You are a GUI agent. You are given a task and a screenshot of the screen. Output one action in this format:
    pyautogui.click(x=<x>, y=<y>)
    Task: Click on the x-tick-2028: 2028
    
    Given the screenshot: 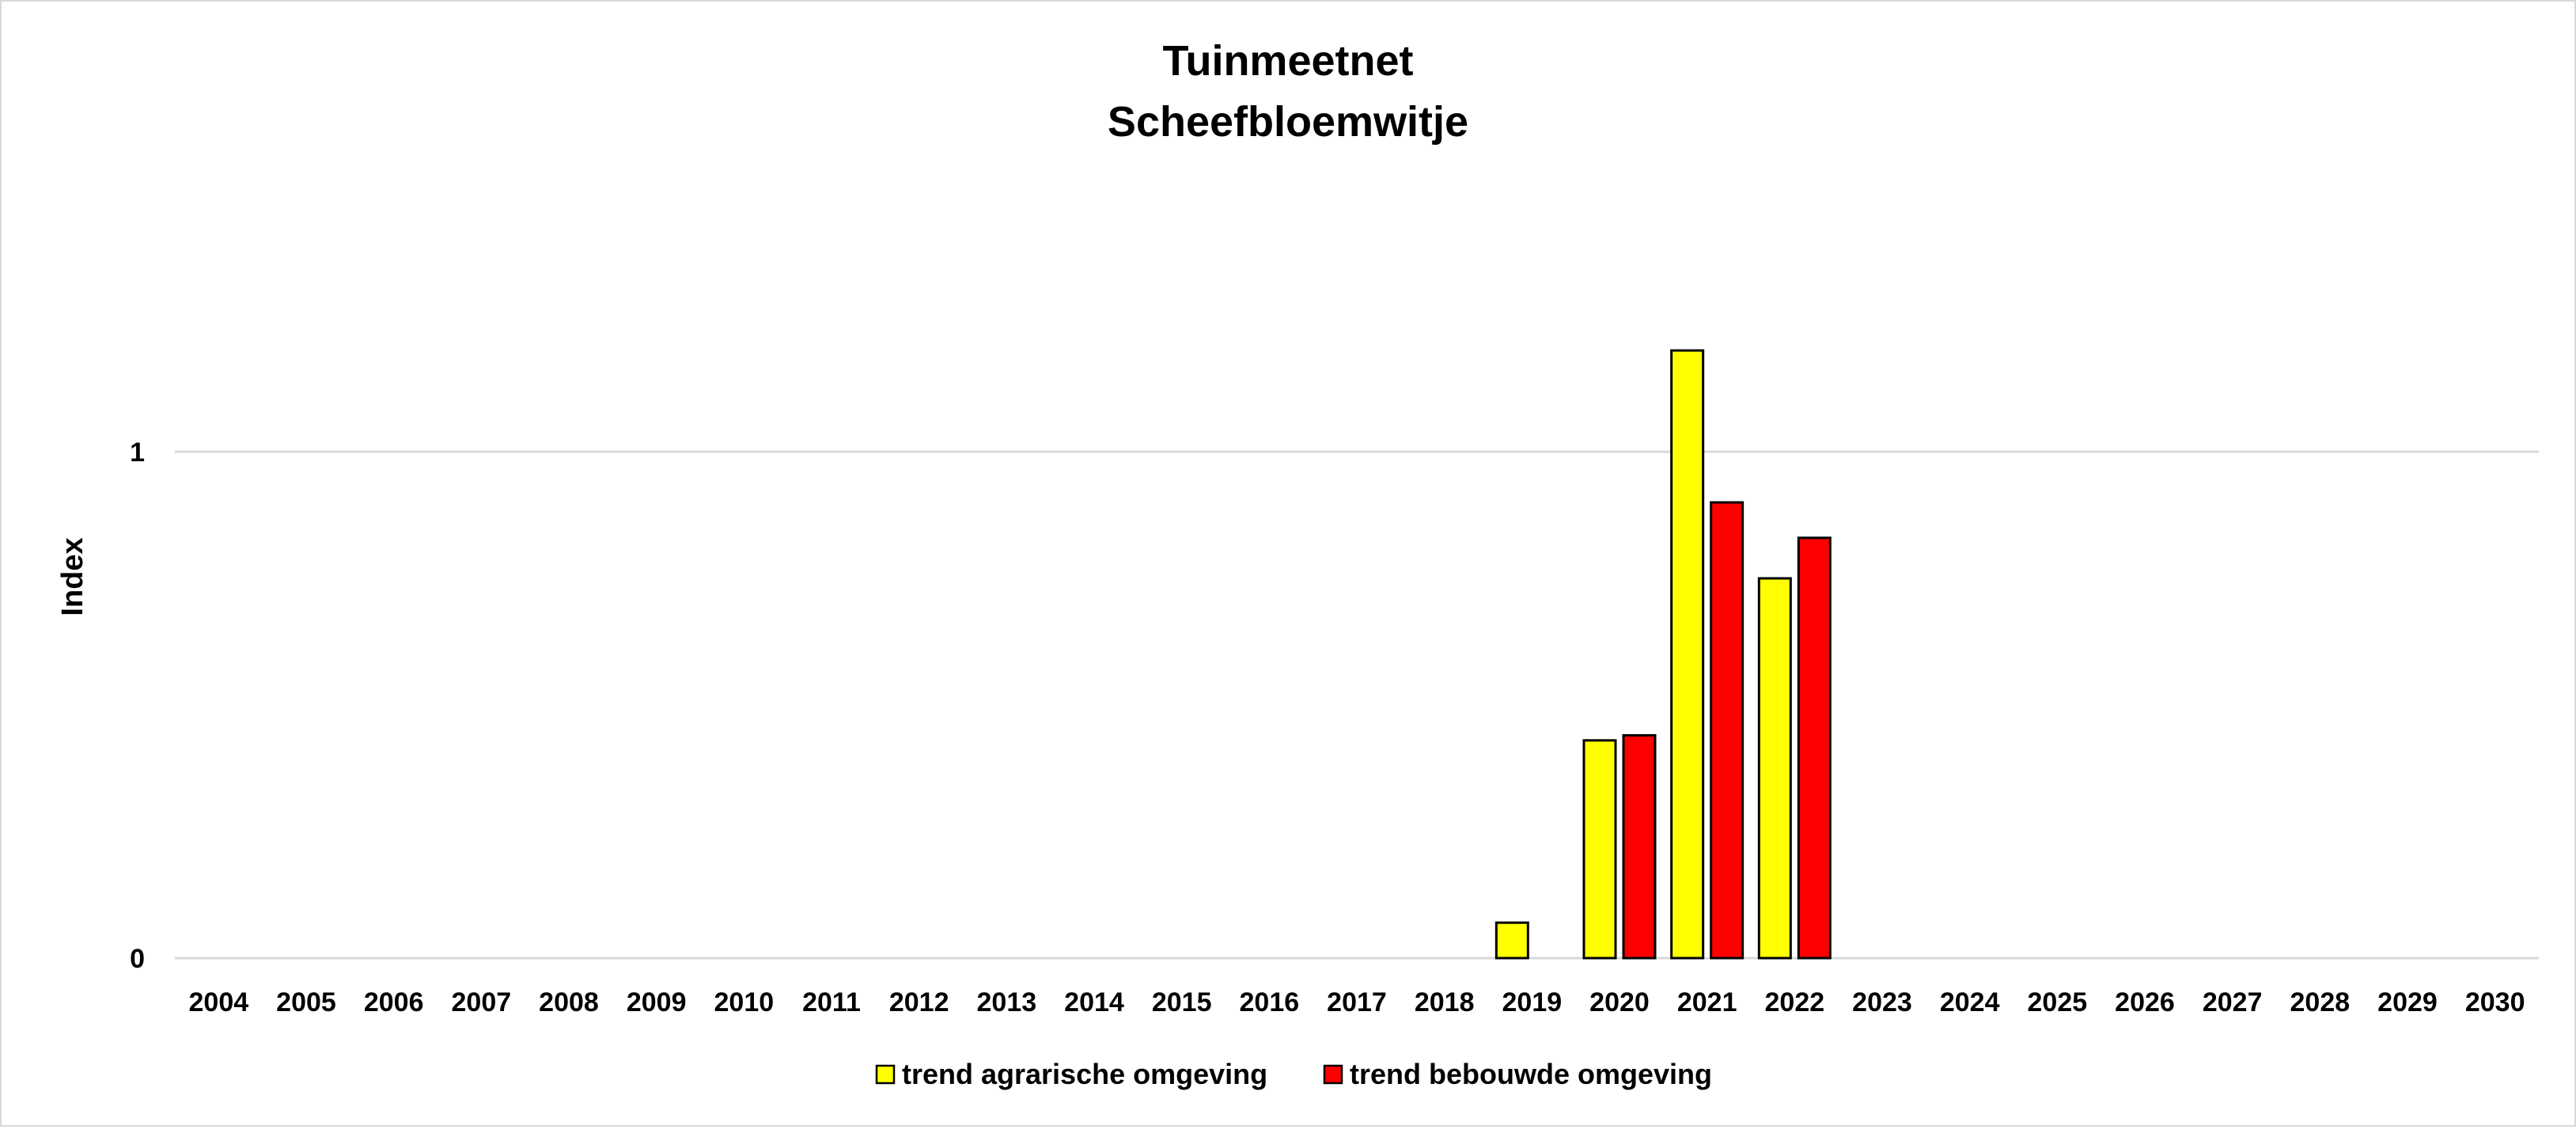 What is the action you would take?
    pyautogui.click(x=2320, y=1002)
    